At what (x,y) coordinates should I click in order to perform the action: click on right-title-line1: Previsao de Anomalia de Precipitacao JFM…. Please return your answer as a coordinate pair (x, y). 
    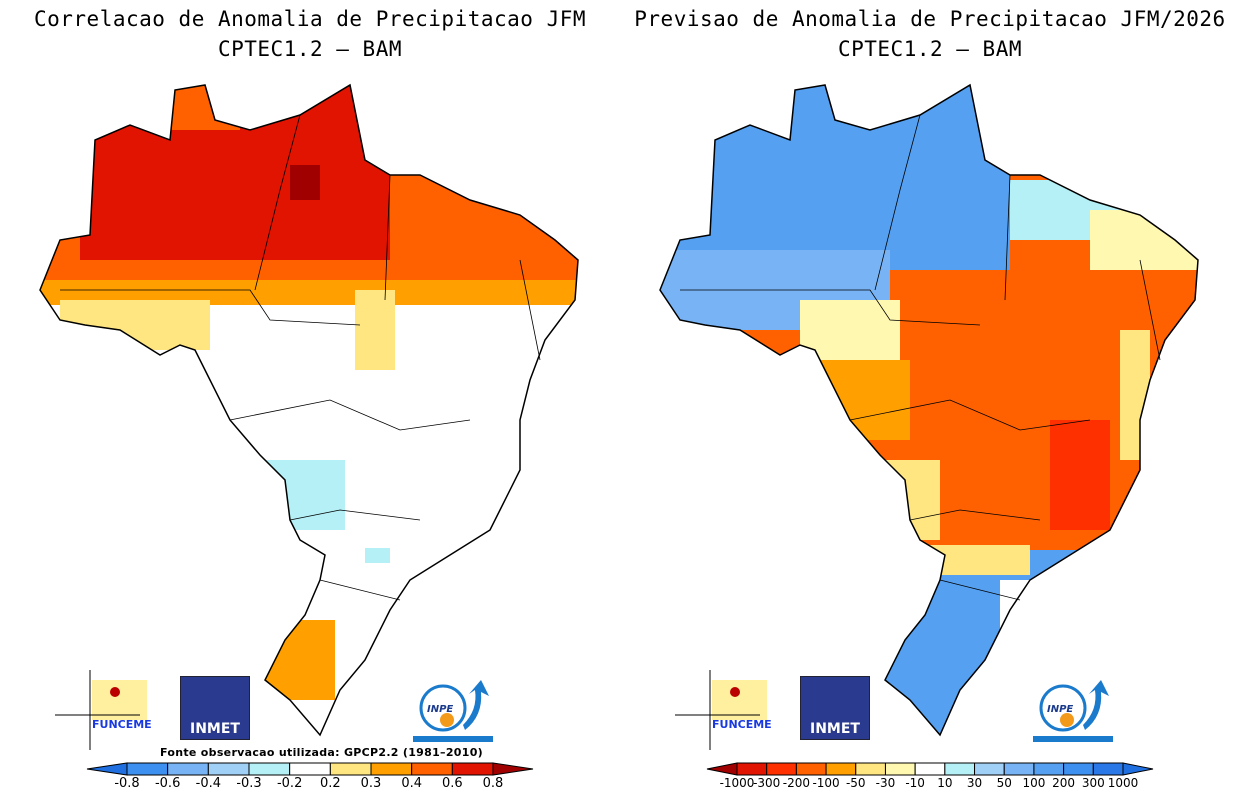
    Looking at the image, I should click on (930, 19).